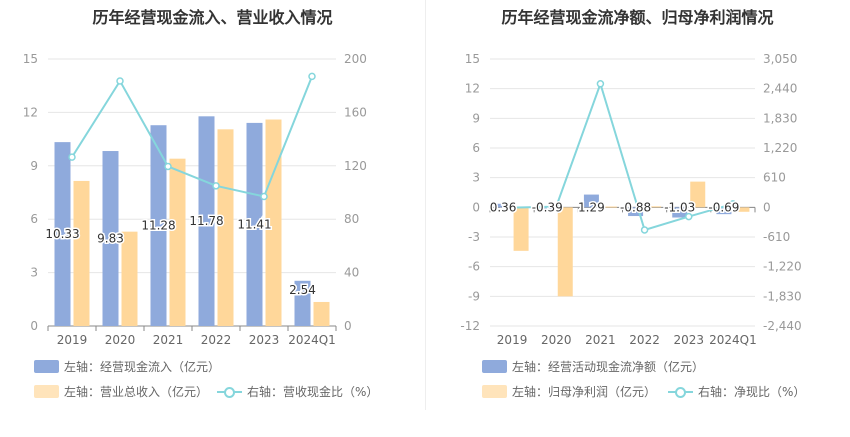 This screenshot has width=850, height=437. I want to click on y-right-tick-label: 80, so click(351, 219).